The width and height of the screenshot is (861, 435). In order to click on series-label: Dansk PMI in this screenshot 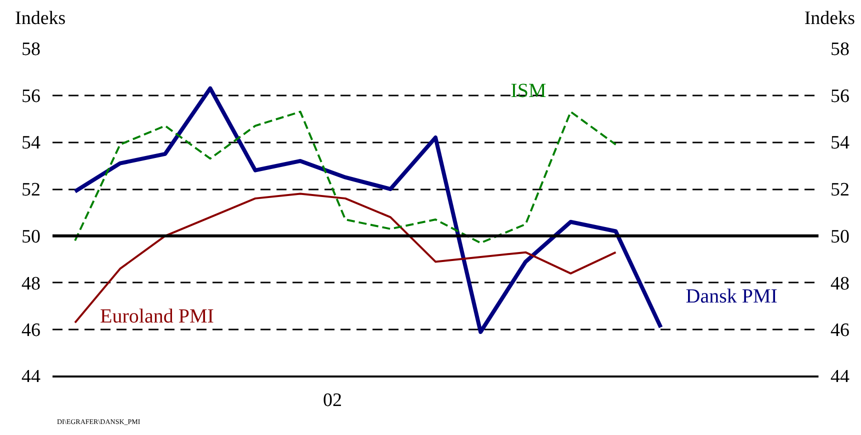, I will do `click(732, 296)`.